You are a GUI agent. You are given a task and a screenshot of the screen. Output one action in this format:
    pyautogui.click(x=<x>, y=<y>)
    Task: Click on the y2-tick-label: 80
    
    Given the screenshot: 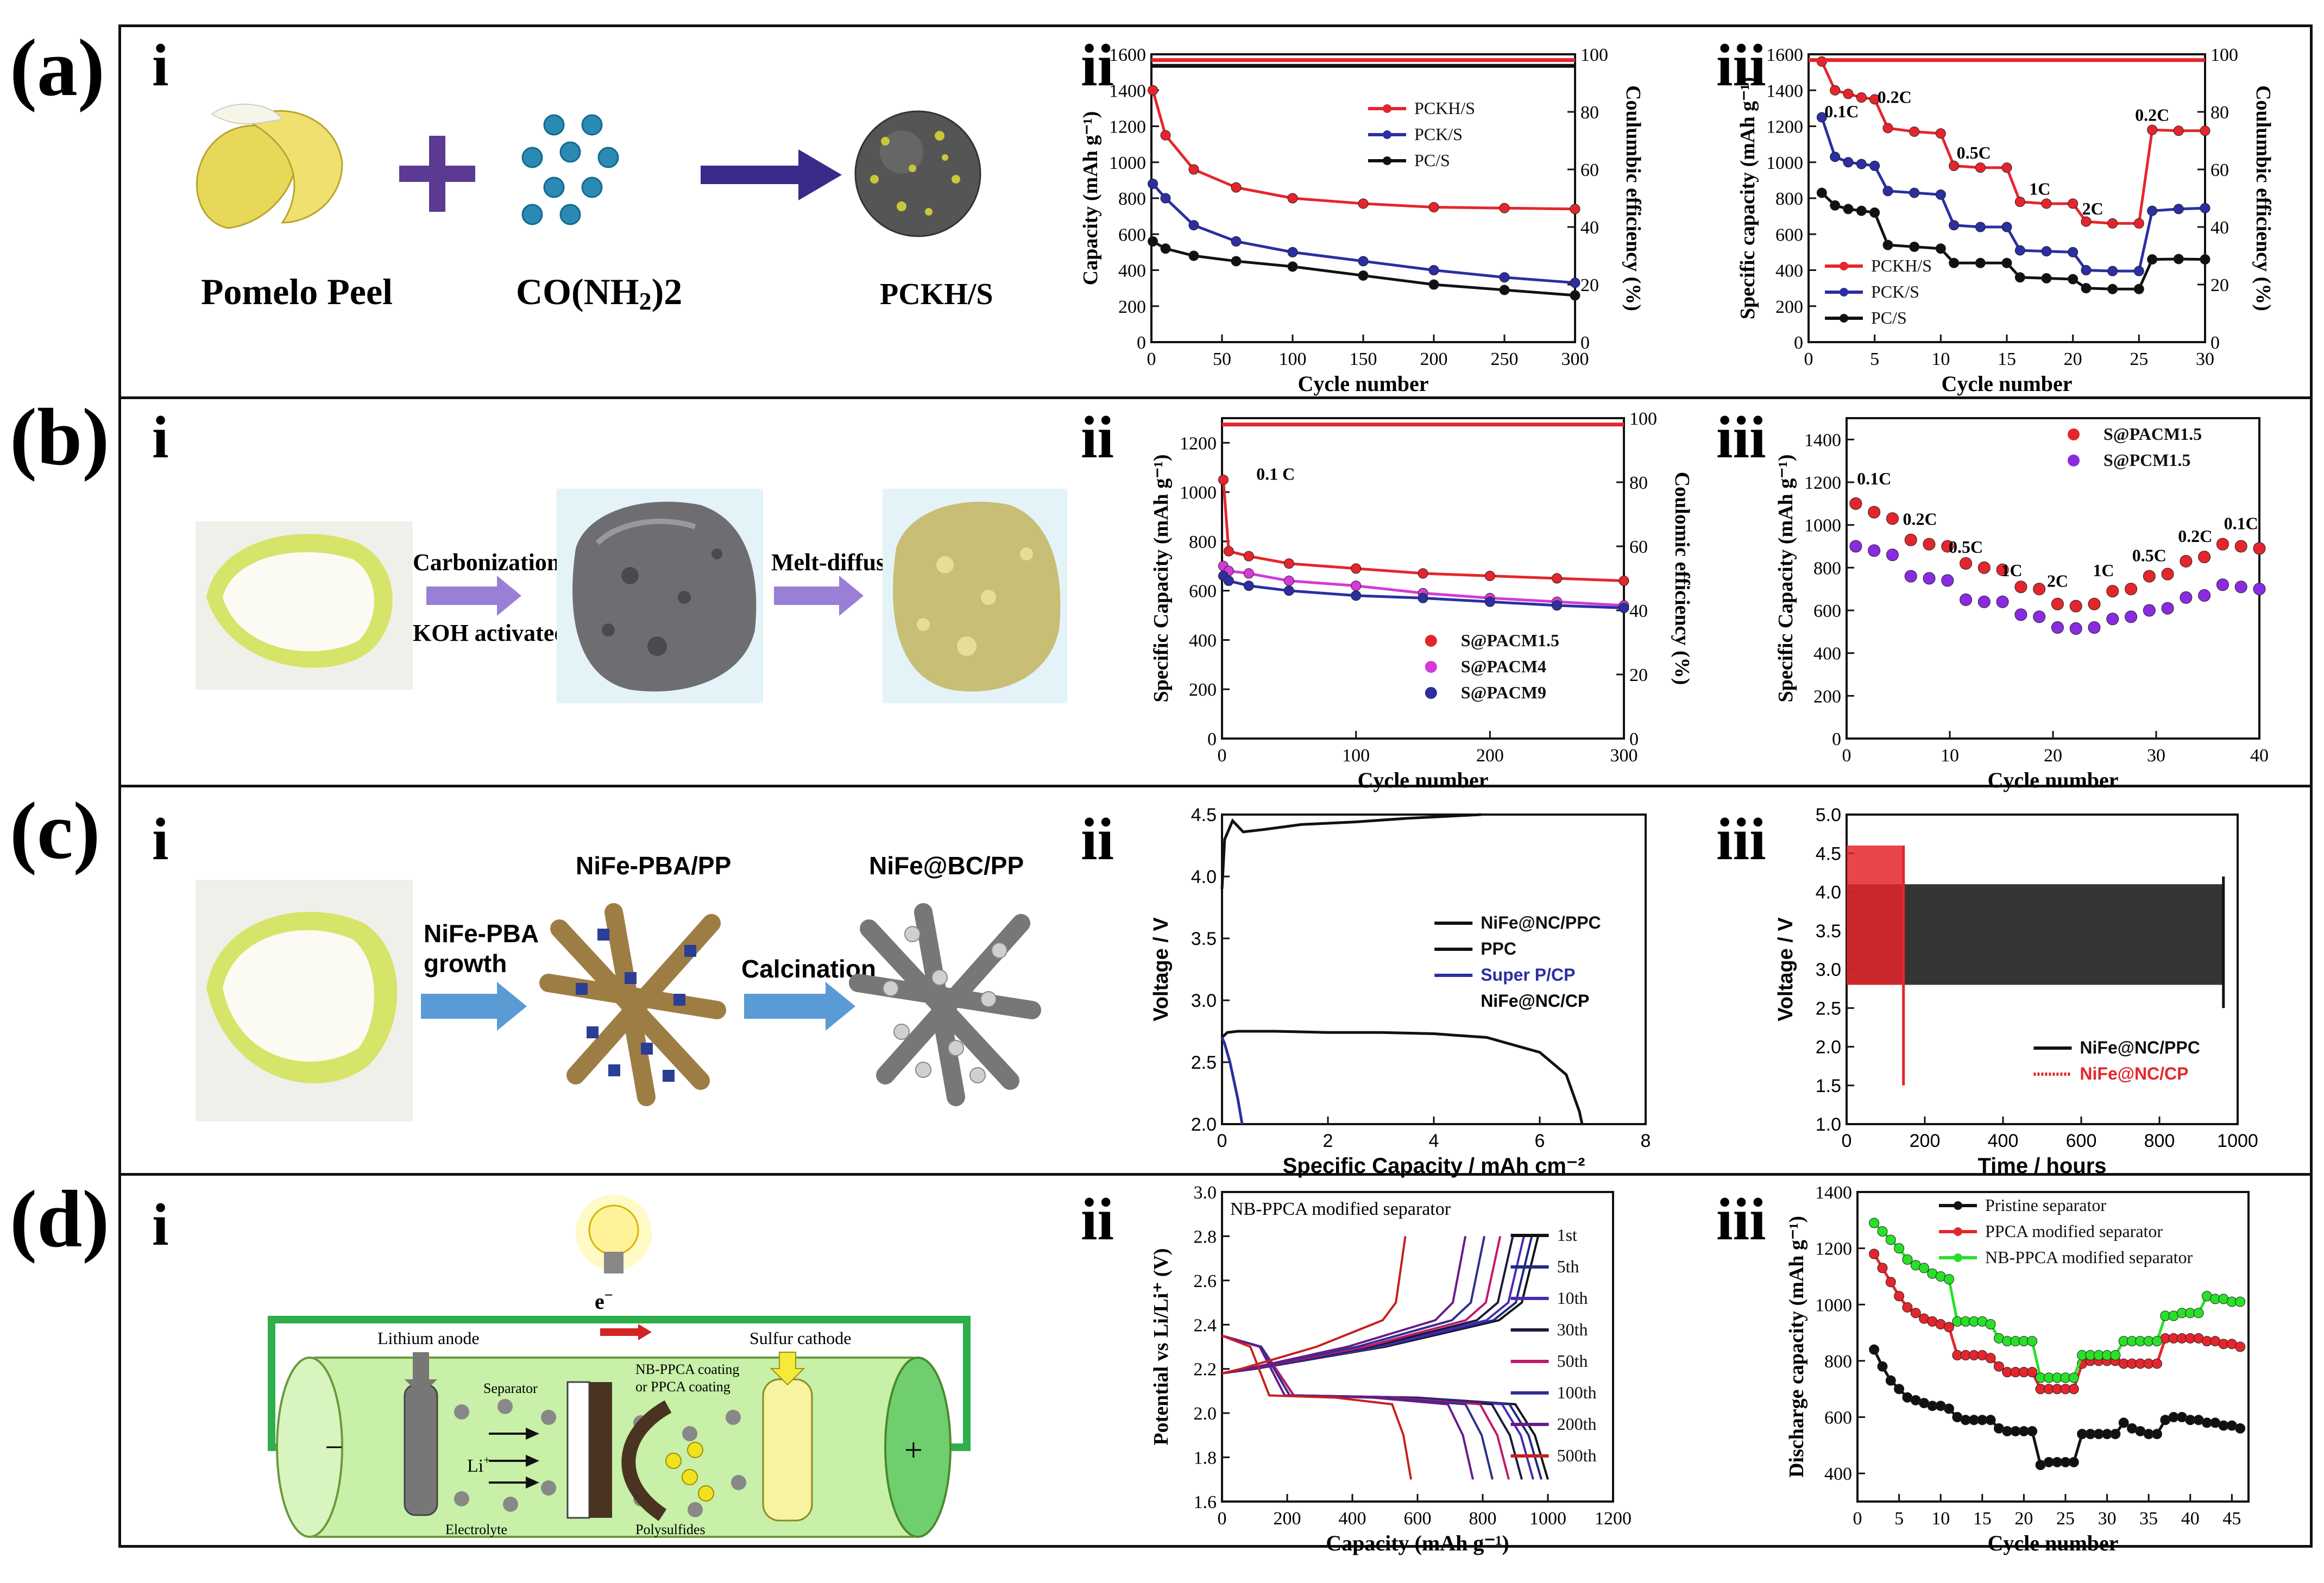 What is the action you would take?
    pyautogui.click(x=1638, y=483)
    